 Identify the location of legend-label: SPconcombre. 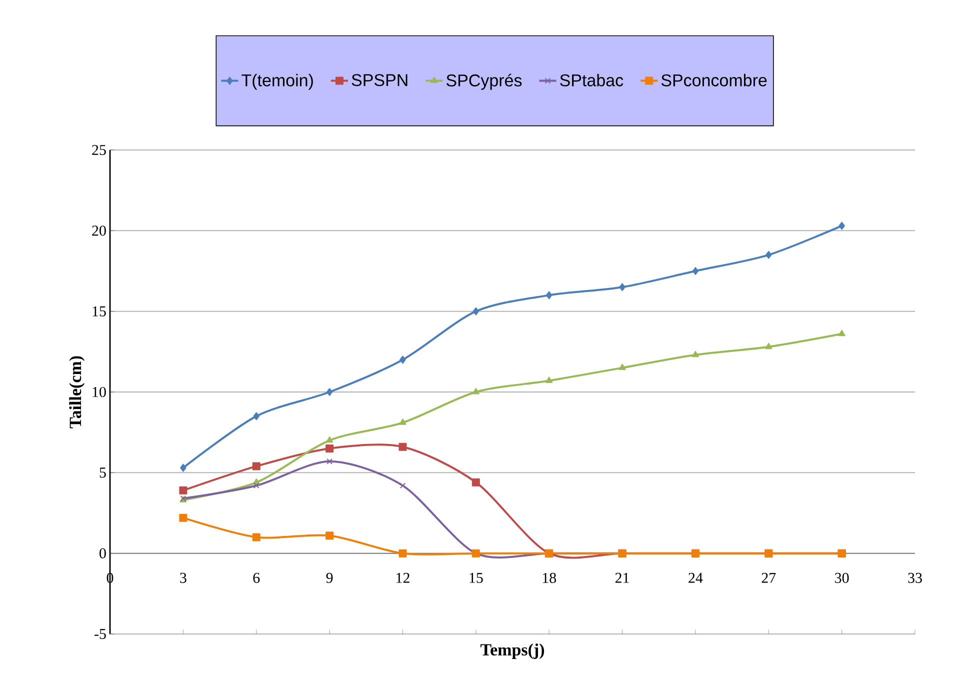
(714, 80).